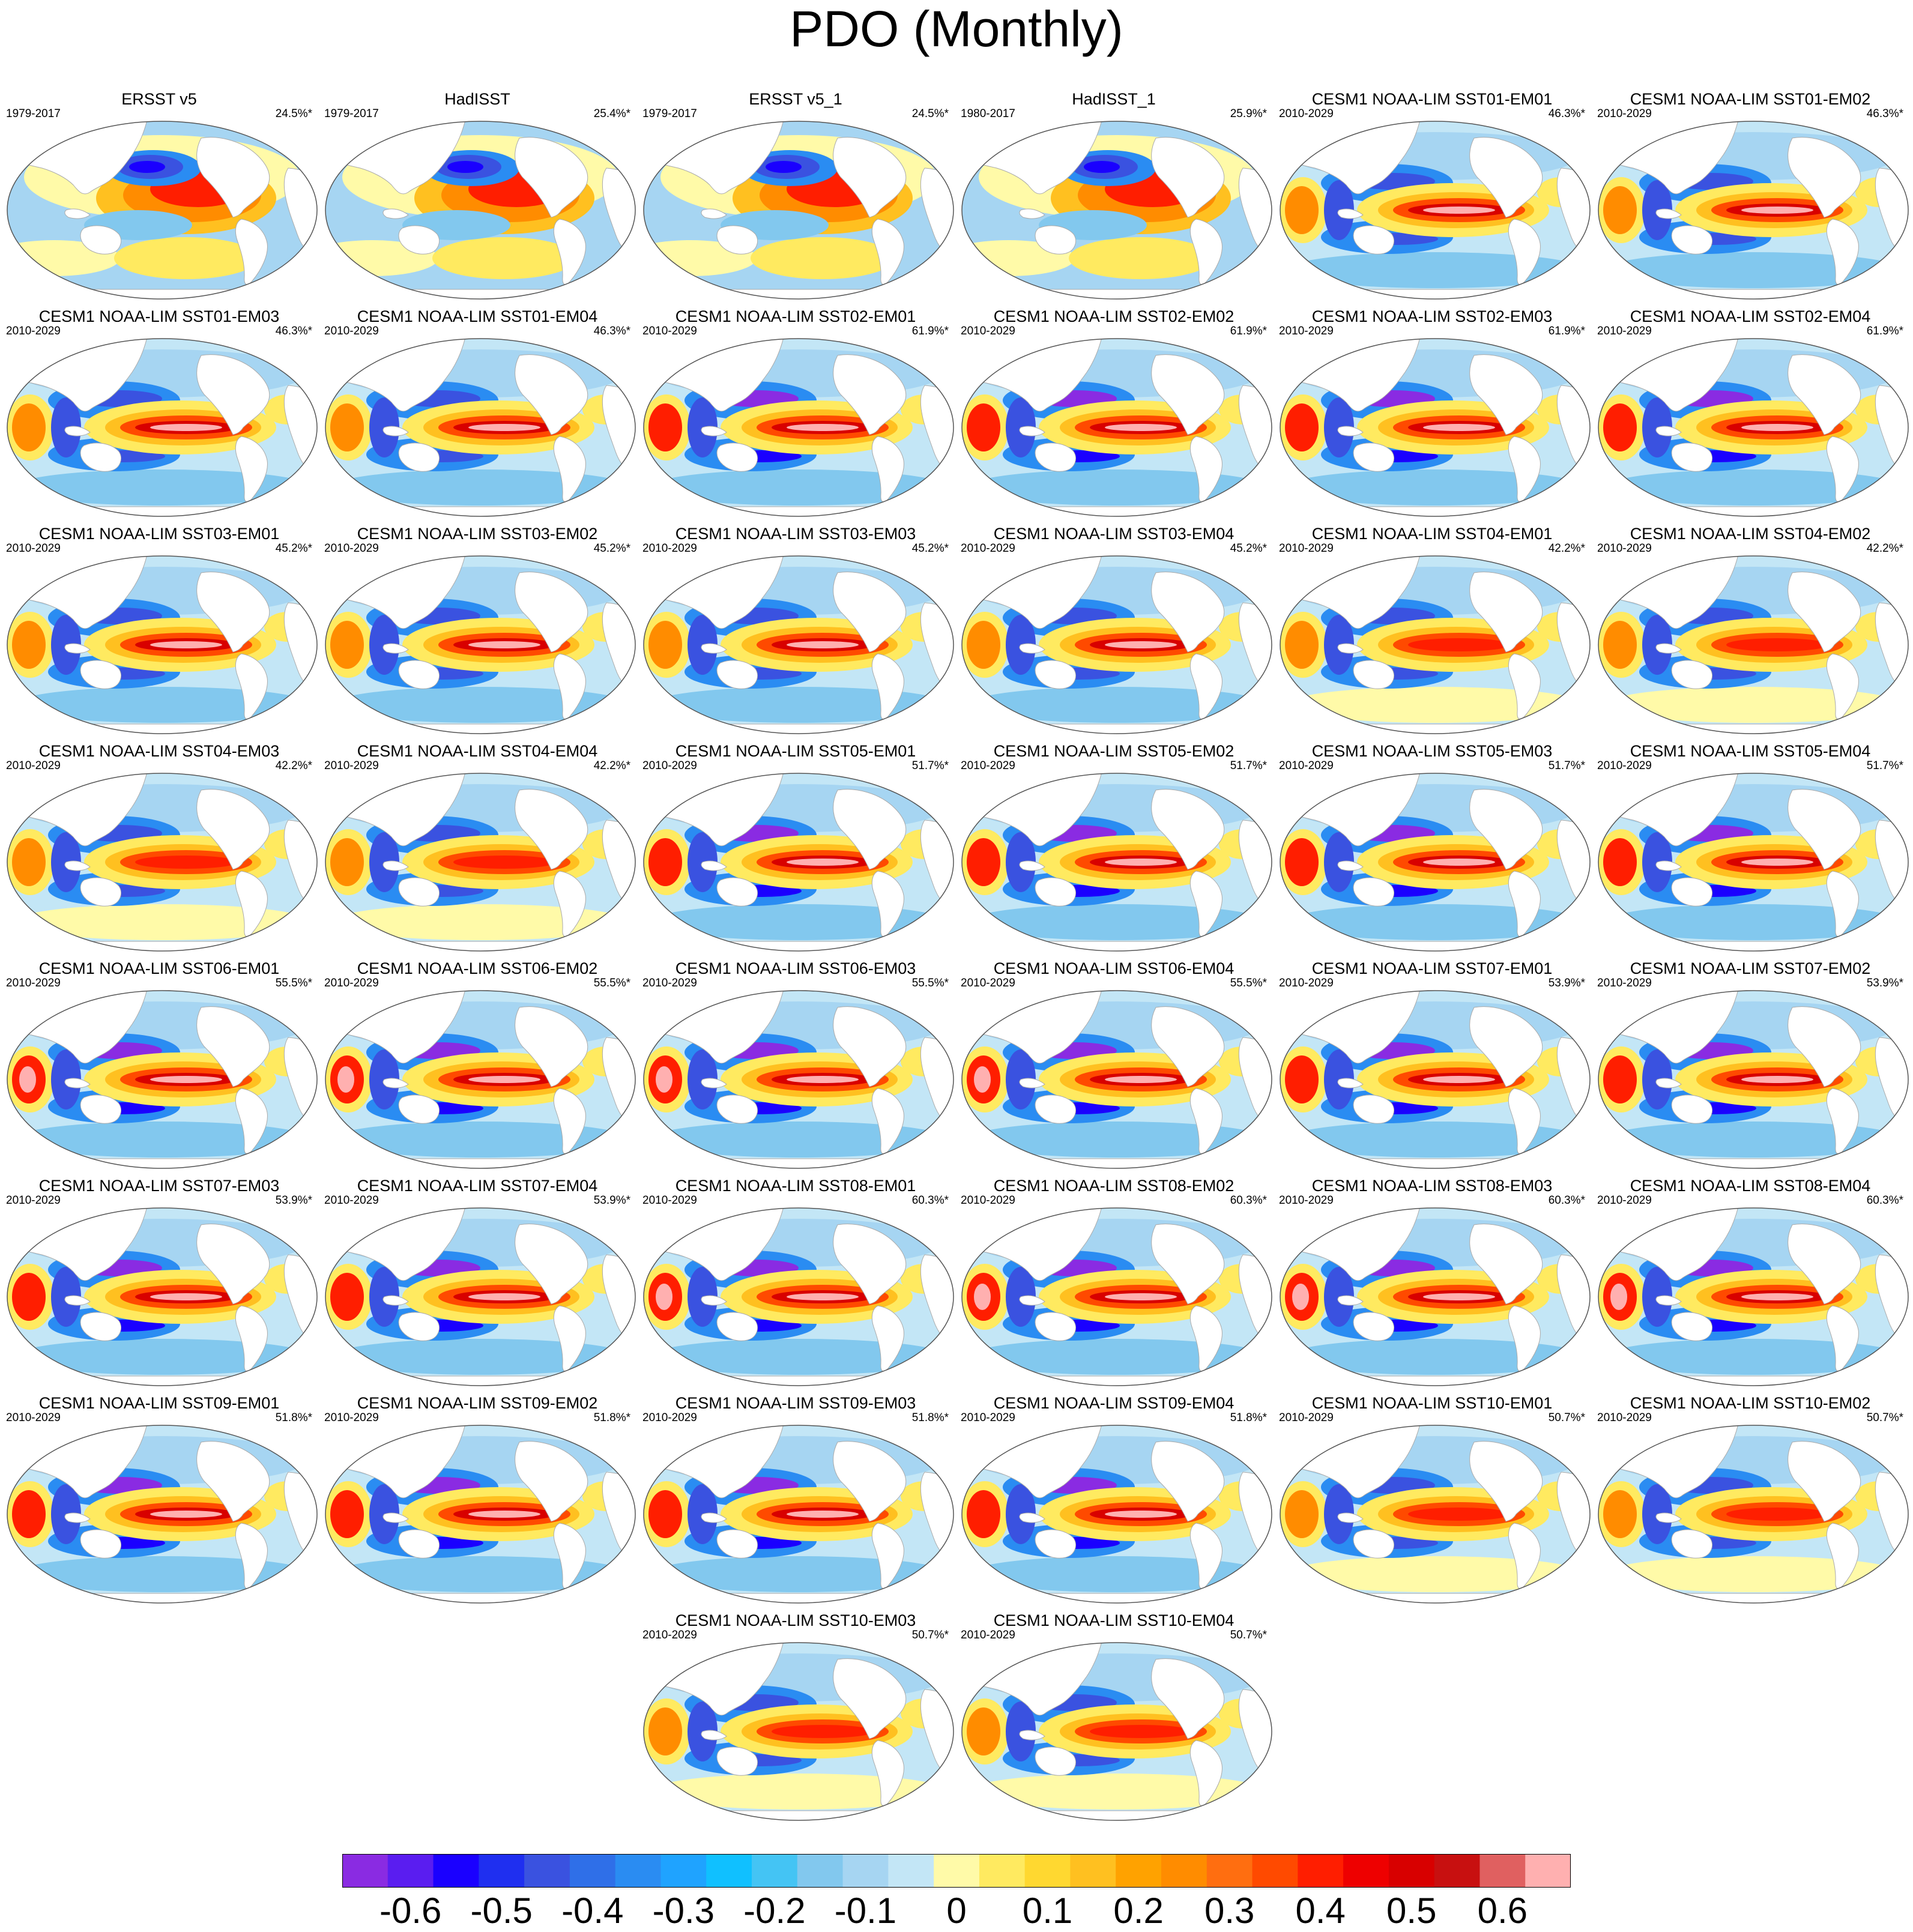  Describe the element at coordinates (1432, 751) in the screenshot. I see `panel-title: CESM1 NOAA-LIM SST05-EM03` at that location.